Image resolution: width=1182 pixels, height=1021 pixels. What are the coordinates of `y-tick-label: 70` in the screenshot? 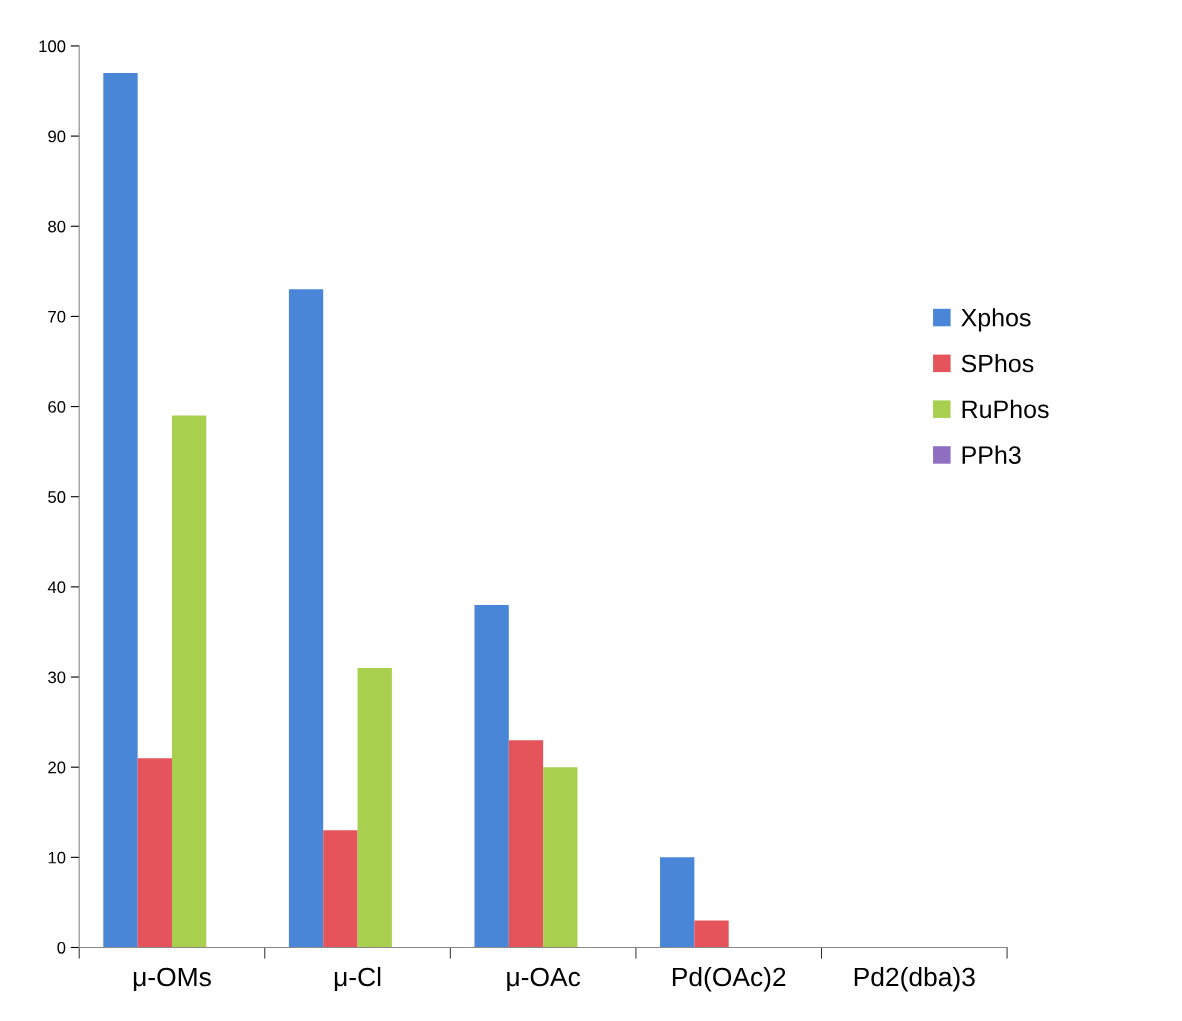 It's located at (57, 316).